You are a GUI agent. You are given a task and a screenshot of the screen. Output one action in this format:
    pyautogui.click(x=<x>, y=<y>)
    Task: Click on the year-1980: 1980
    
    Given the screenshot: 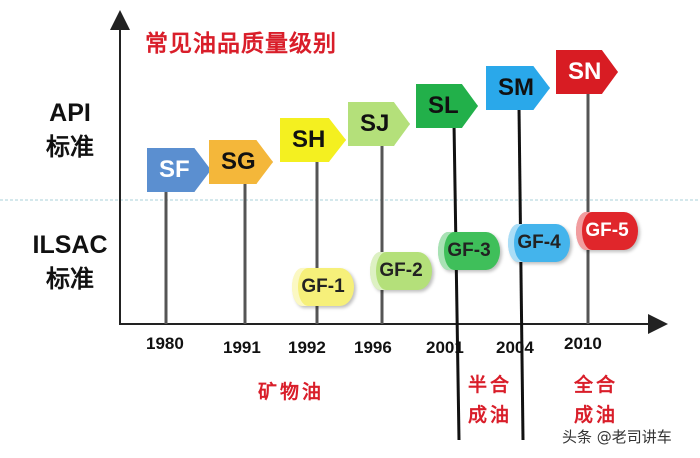 What is the action you would take?
    pyautogui.click(x=165, y=343)
    